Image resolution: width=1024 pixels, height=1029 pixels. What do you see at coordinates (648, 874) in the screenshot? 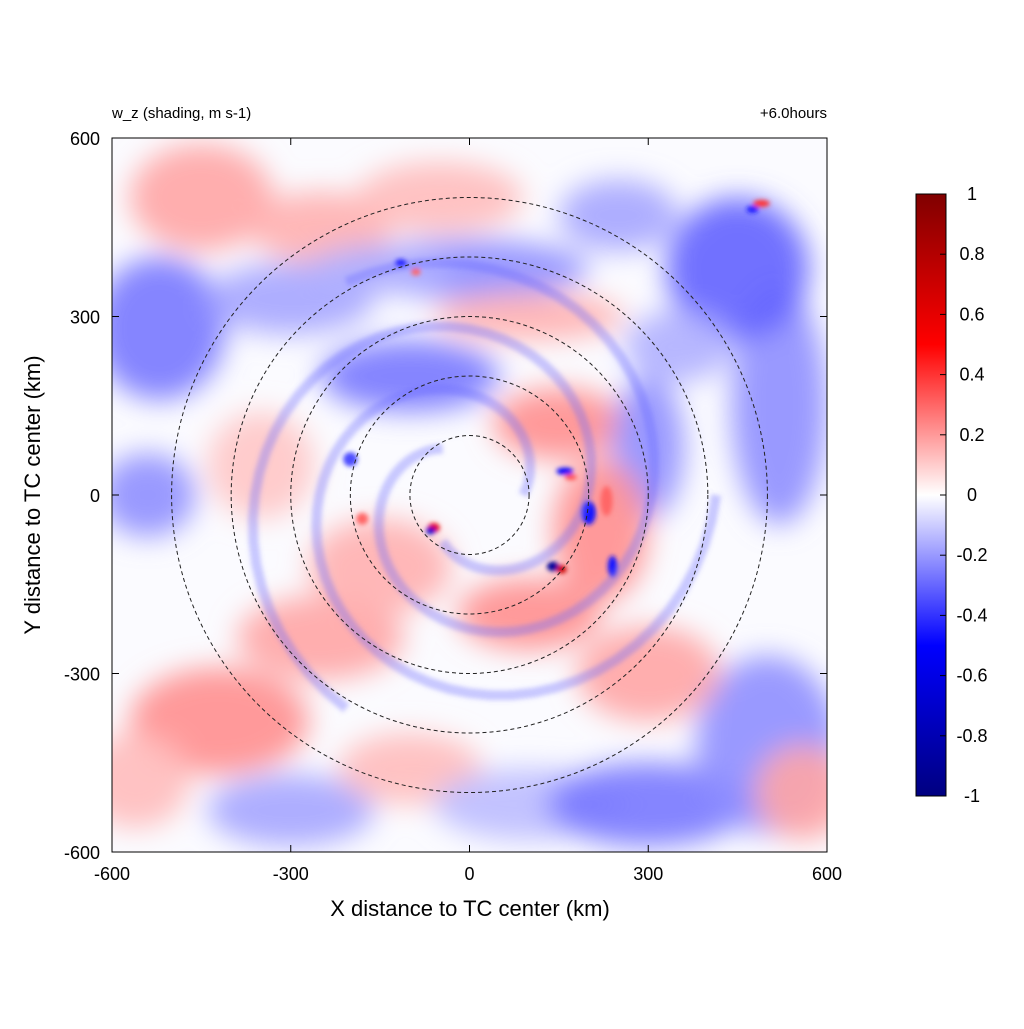
I see `x-tick-label: 300` at bounding box center [648, 874].